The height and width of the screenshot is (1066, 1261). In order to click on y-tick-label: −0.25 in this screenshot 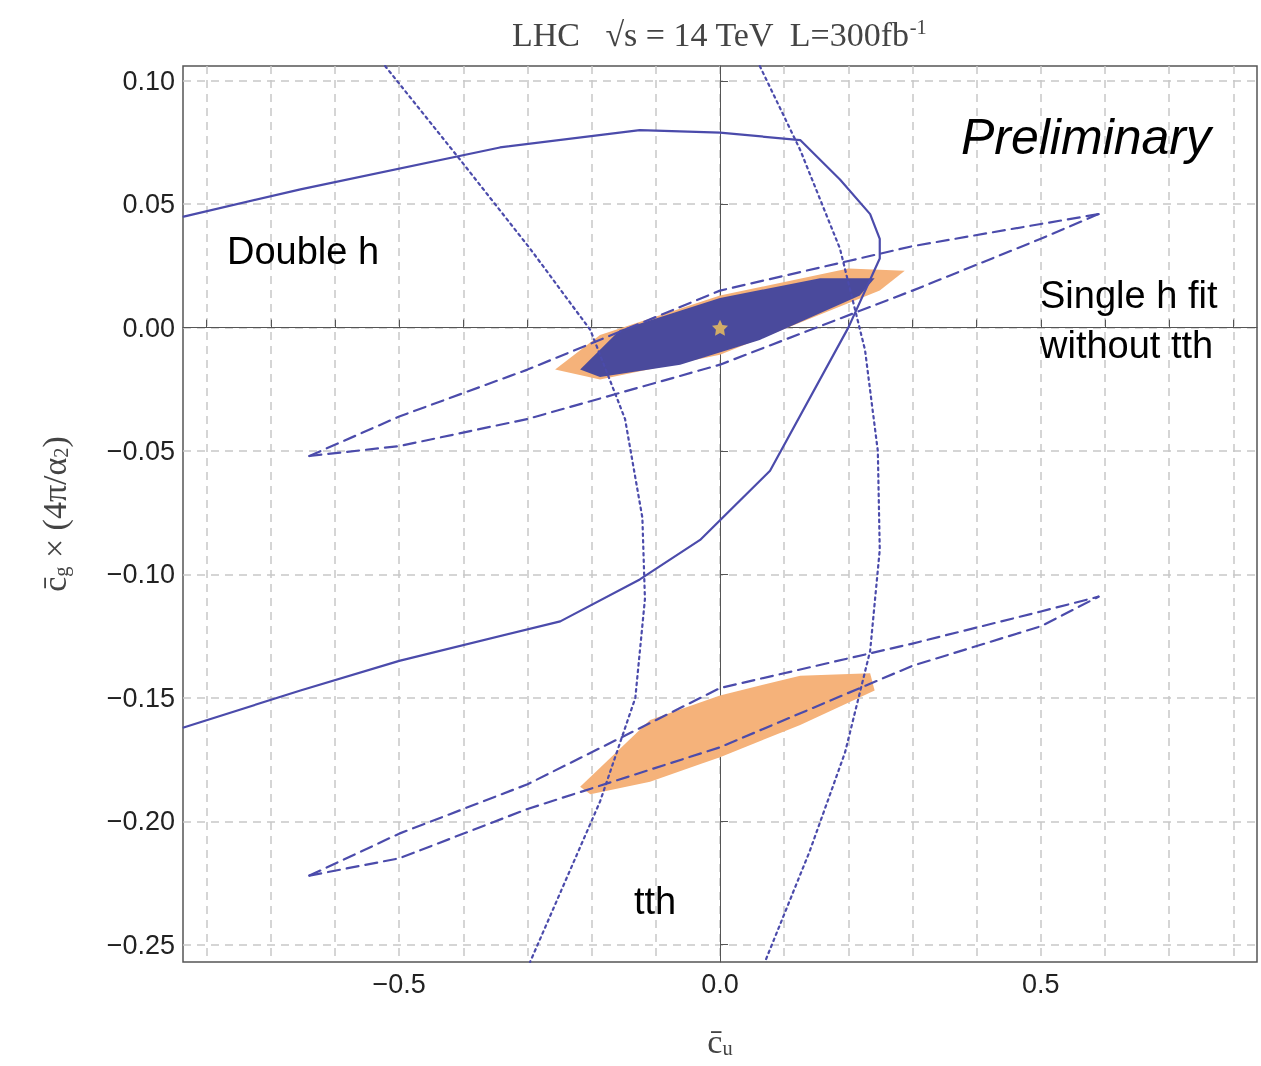, I will do `click(140, 944)`.